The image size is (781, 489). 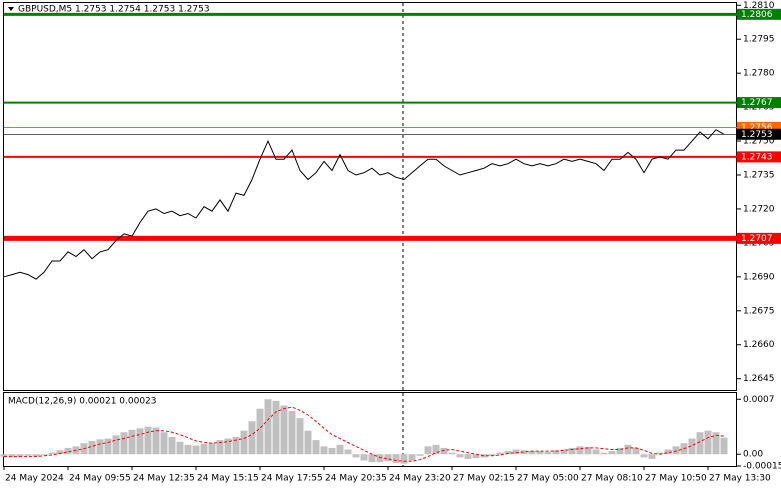 What do you see at coordinates (759, 311) in the screenshot?
I see `y-tick-label: 1.2675` at bounding box center [759, 311].